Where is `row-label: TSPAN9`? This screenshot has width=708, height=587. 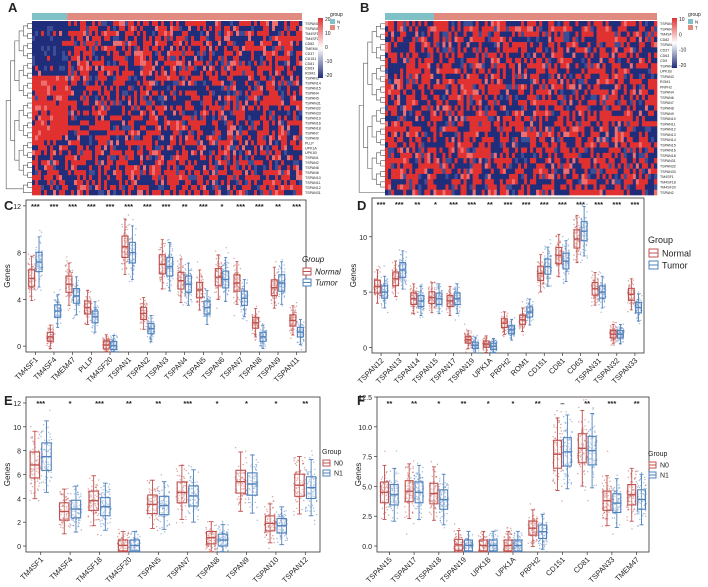
row-label: TSPAN9 is located at coordinates (312, 138).